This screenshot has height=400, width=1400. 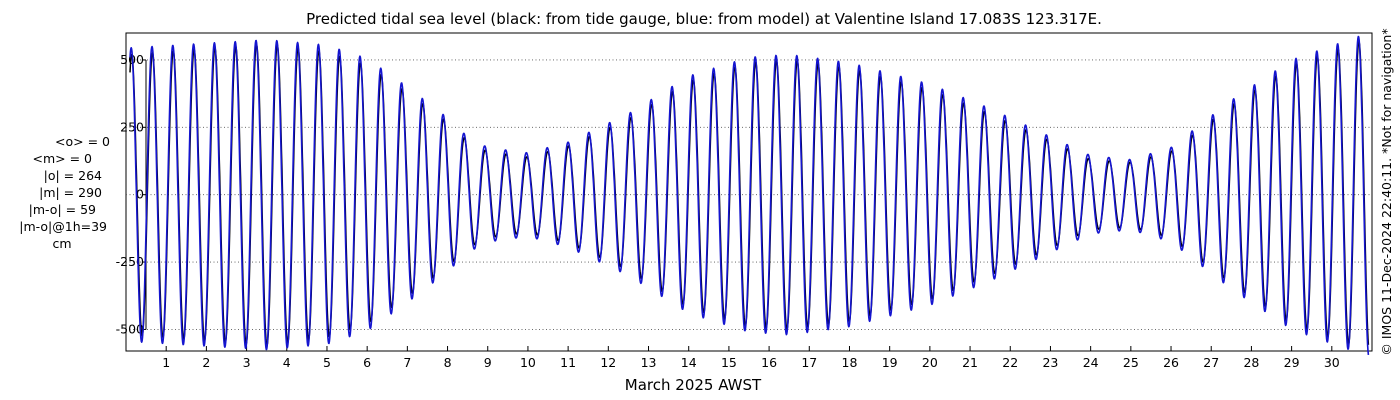 I want to click on stat-abs-difference-1h: |m-o|@1h=39, so click(x=63, y=226).